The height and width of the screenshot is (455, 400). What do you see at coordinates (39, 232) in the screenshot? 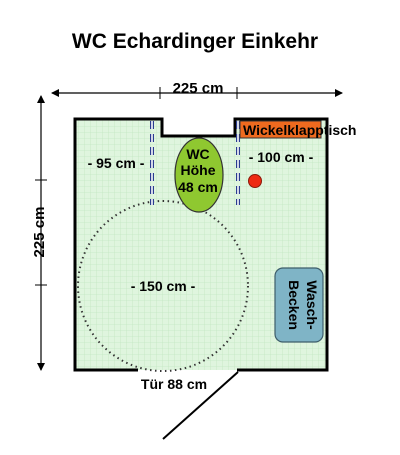
I see `height-dimension-label: 225 cm` at bounding box center [39, 232].